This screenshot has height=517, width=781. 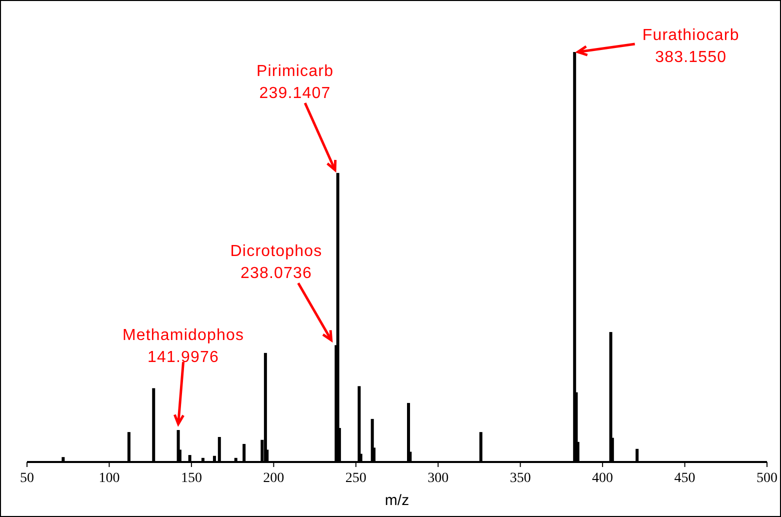 I want to click on x-tick-label: 450, so click(x=685, y=478).